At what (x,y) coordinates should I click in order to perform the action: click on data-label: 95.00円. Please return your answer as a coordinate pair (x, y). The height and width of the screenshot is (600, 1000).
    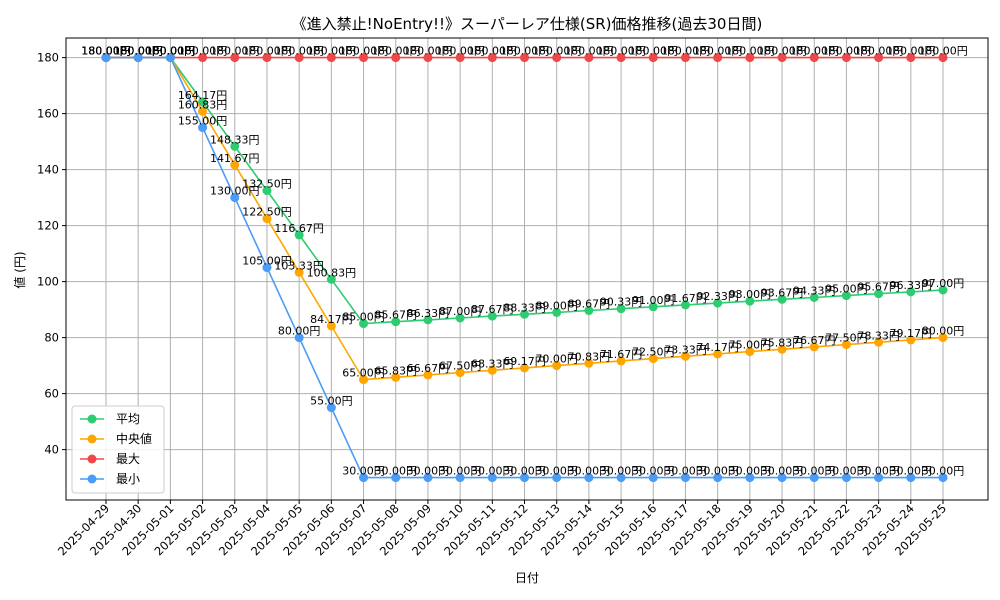
    Looking at the image, I should click on (846, 289).